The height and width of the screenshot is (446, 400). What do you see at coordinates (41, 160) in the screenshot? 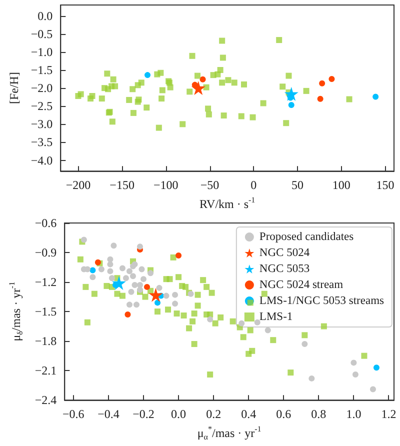
I see `y-tick-label: −4.0` at bounding box center [41, 160].